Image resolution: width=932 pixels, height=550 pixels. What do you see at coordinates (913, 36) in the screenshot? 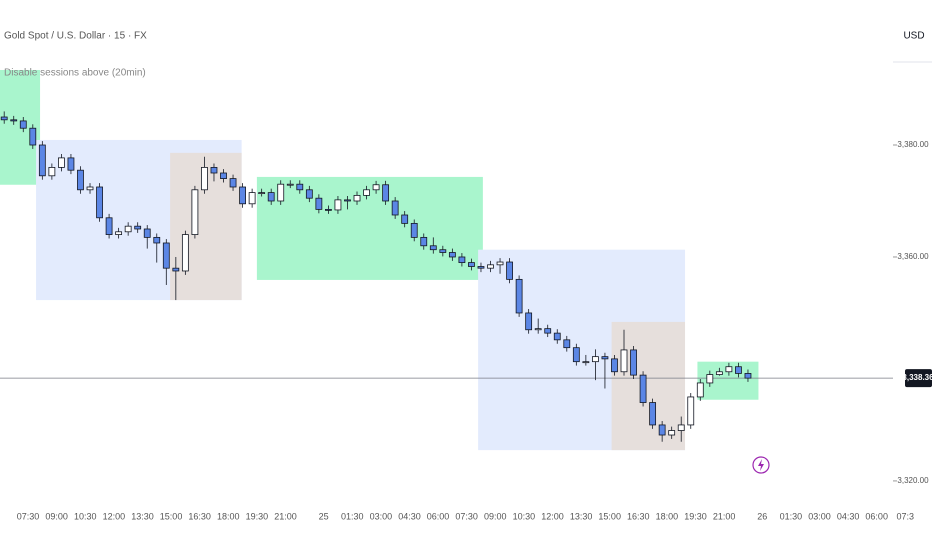
I see `currency-label: USD` at bounding box center [913, 36].